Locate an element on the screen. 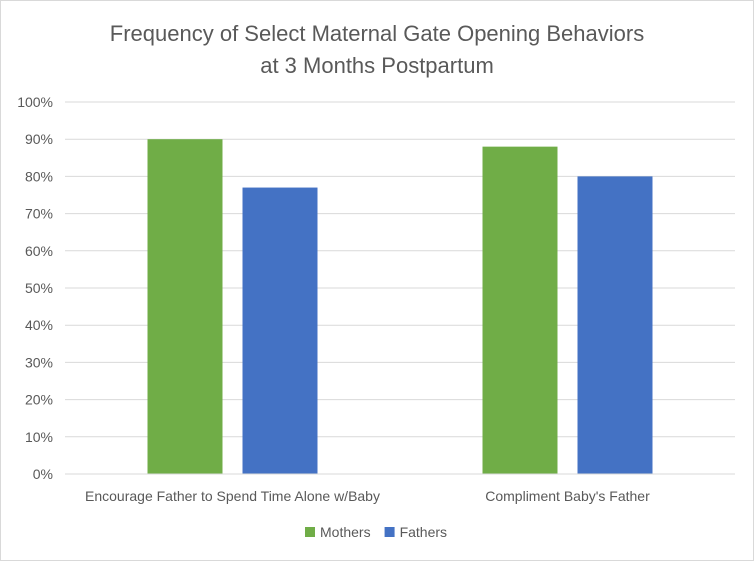 The image size is (754, 562). y-tick-label: 40% is located at coordinates (39, 325).